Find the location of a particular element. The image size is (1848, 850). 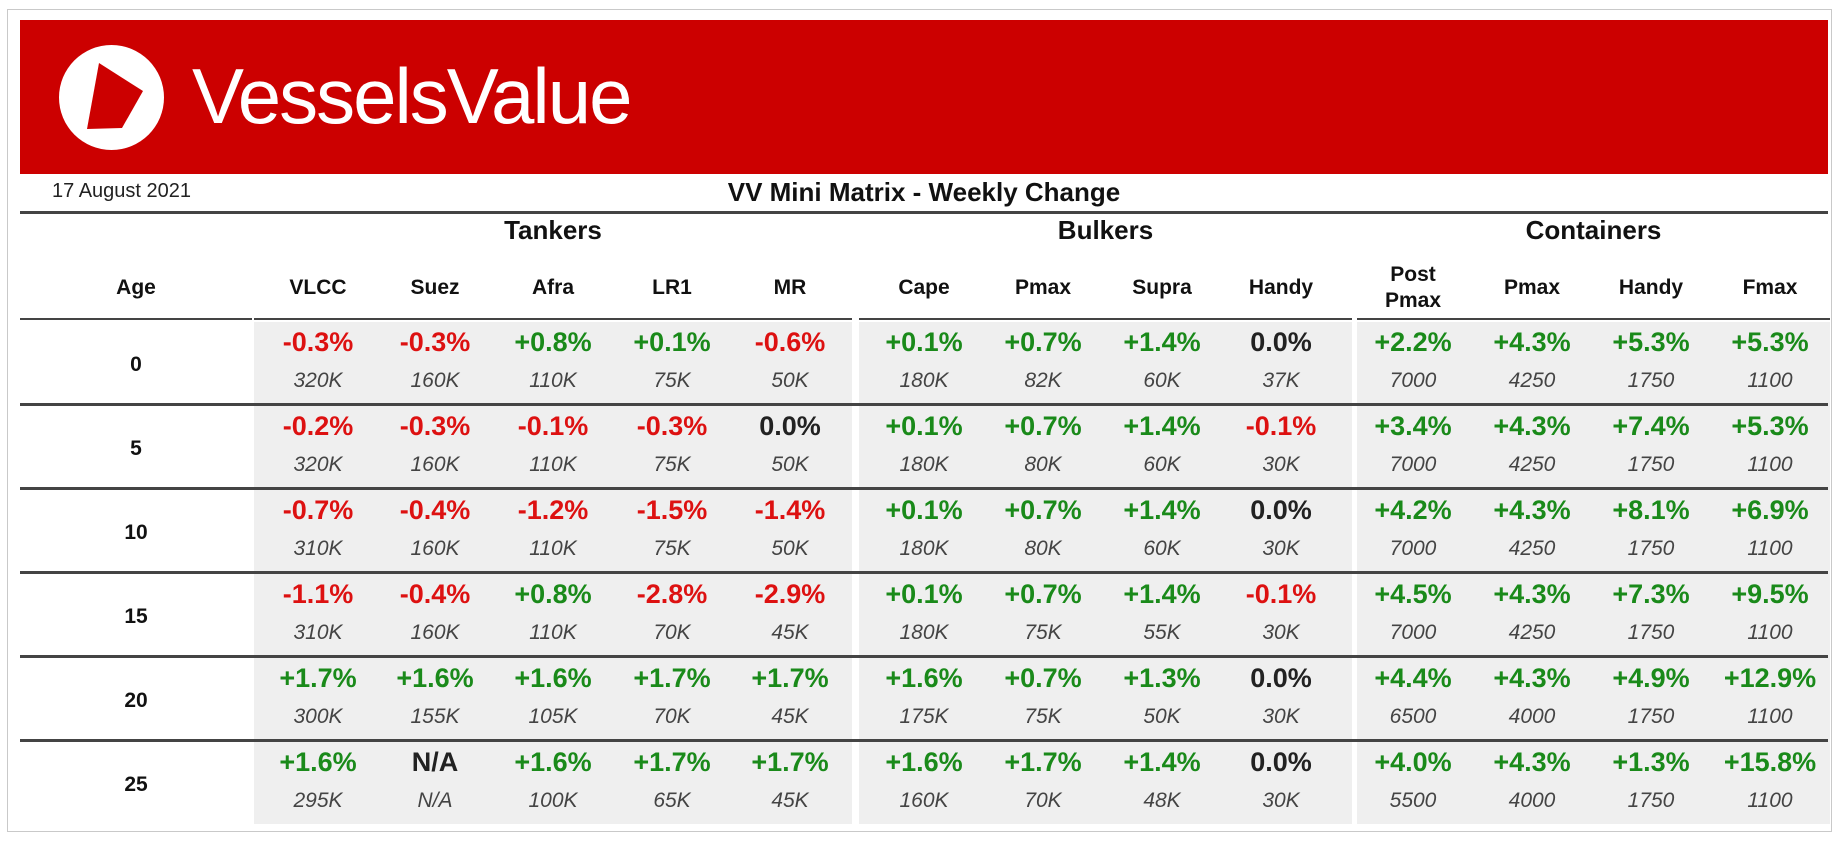

pct-change-cell: +7.4% is located at coordinates (1651, 426).